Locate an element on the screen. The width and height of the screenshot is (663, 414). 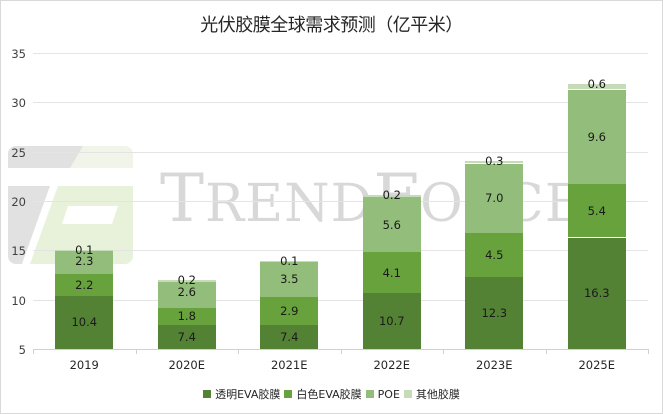
legend-item: 白色EVA胶膜 is located at coordinates (323, 394).